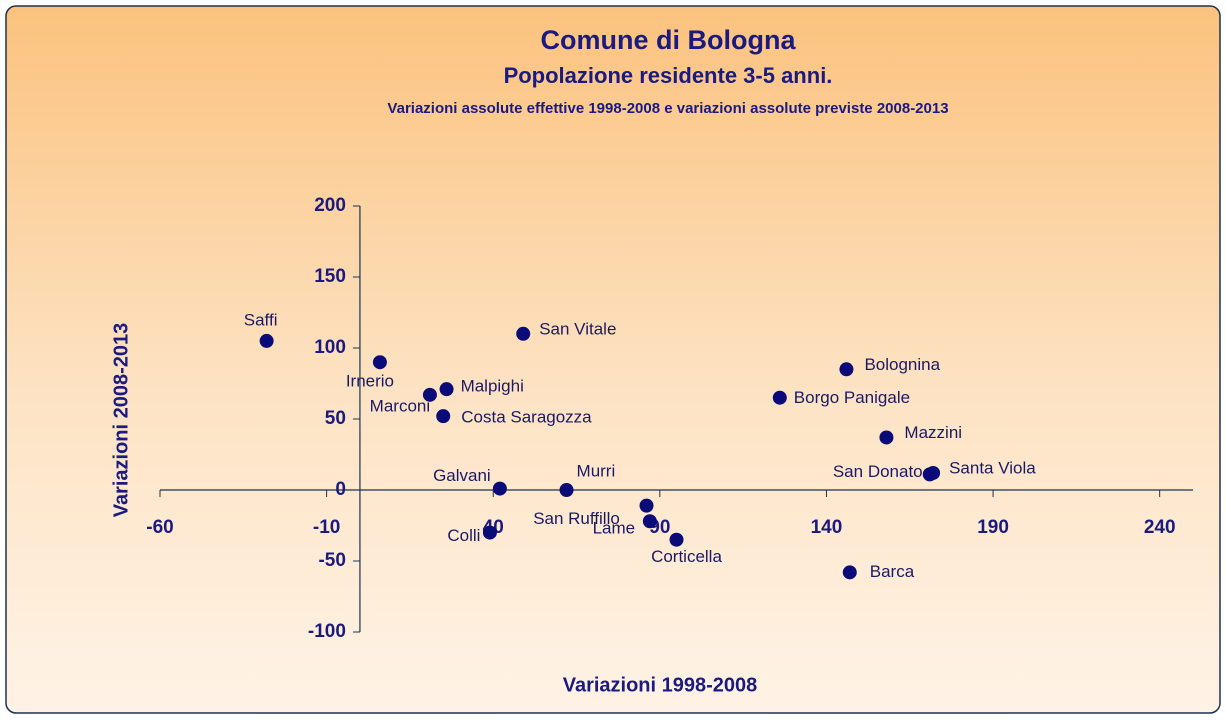 Image resolution: width=1226 pixels, height=724 pixels. What do you see at coordinates (614, 528) in the screenshot?
I see `point-label: Lame` at bounding box center [614, 528].